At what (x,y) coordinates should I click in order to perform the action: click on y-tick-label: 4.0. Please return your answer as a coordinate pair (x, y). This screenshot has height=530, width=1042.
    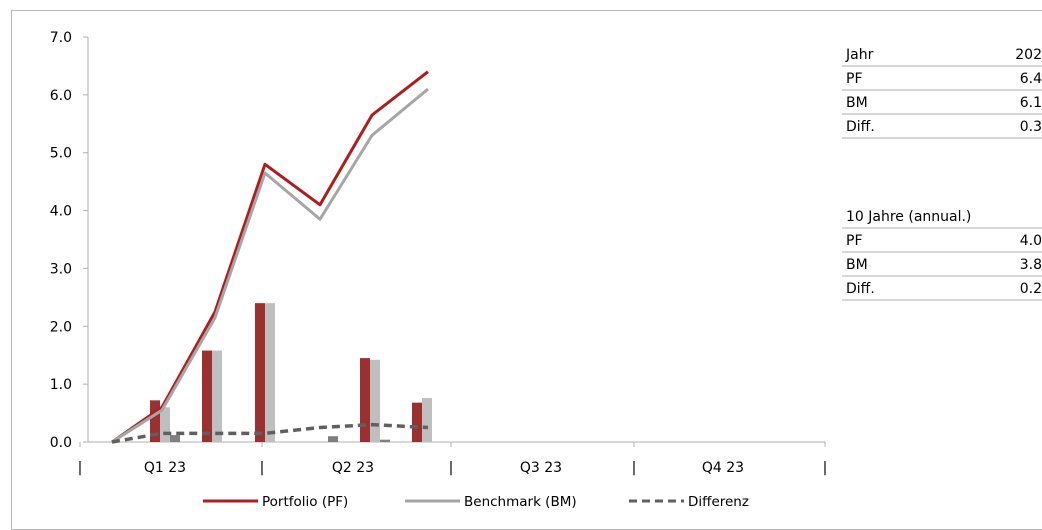
    Looking at the image, I should click on (61, 212).